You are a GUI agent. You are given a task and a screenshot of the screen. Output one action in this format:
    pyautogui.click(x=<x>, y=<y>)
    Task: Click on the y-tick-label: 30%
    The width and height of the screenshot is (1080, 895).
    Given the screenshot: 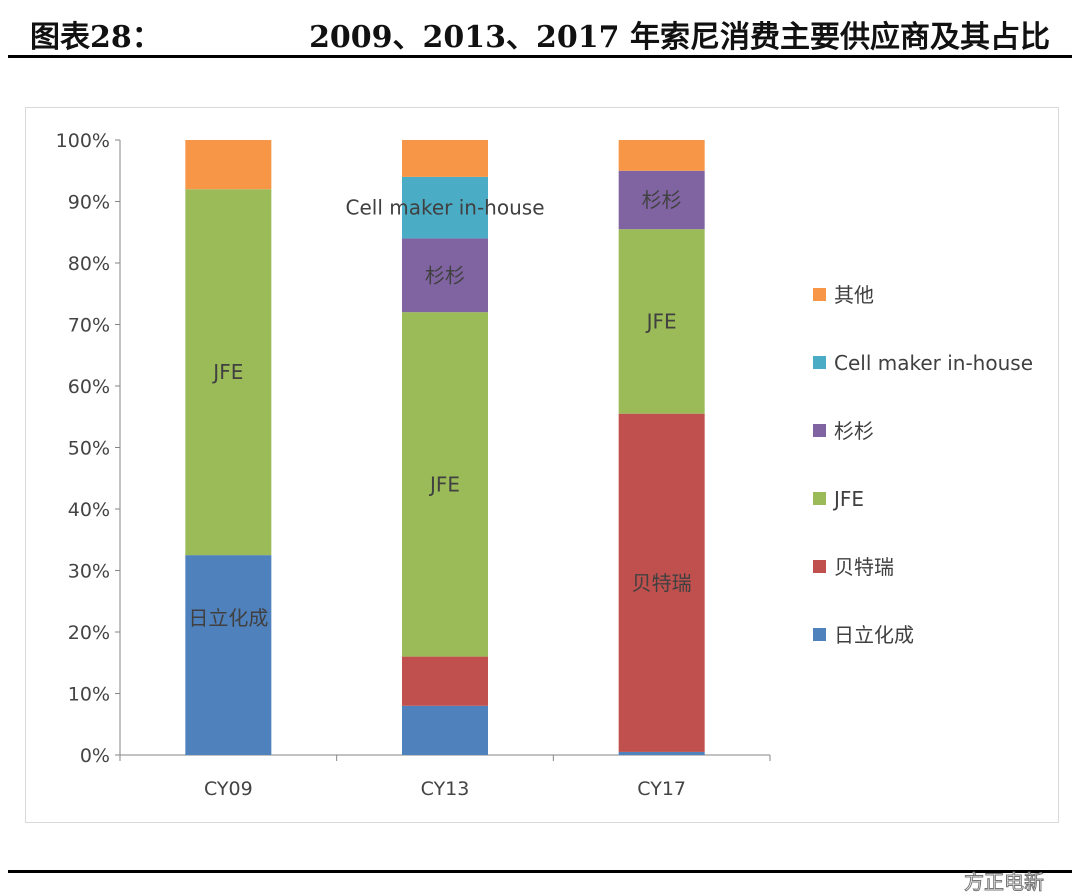 What is the action you would take?
    pyautogui.click(x=89, y=572)
    